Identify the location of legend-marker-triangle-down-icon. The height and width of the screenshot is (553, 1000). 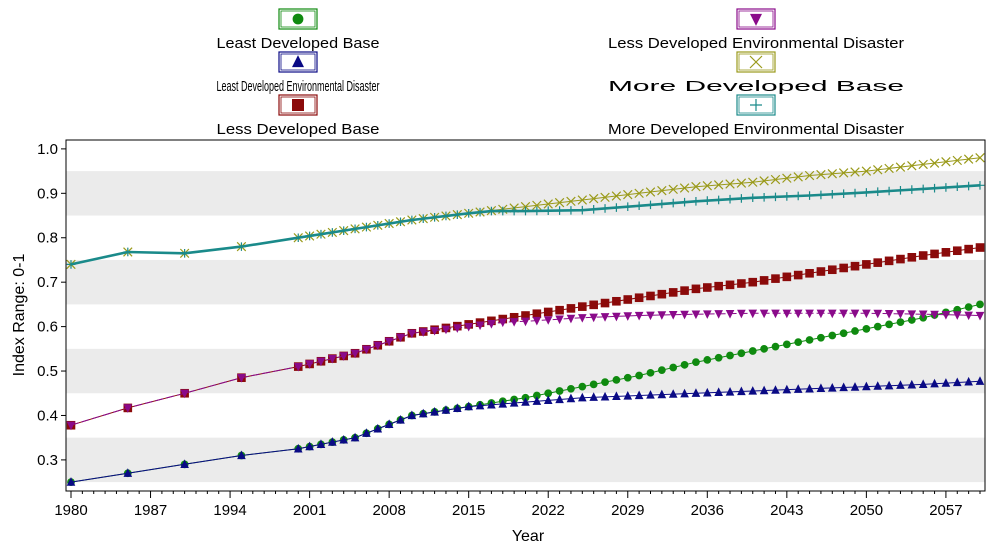
(756, 19).